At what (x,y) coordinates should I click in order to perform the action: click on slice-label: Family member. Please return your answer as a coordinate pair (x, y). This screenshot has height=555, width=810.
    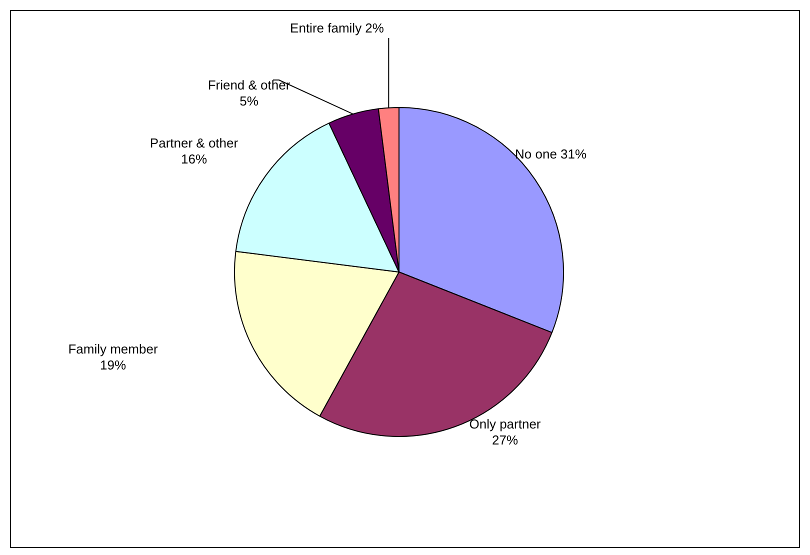
    Looking at the image, I should click on (113, 349).